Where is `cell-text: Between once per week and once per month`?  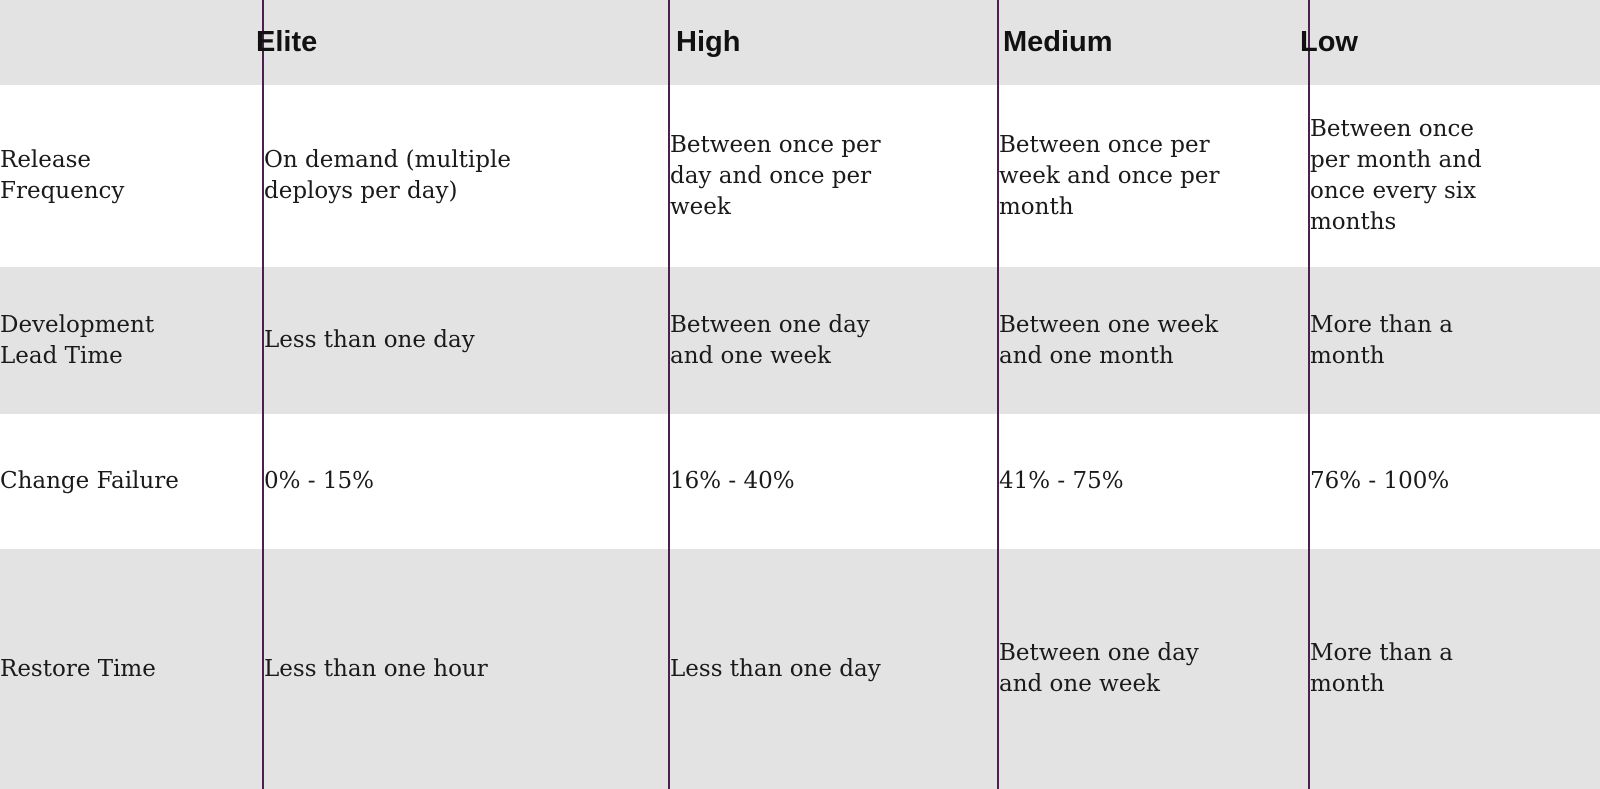 cell-text: Between once per week and once per month is located at coordinates (1109, 175).